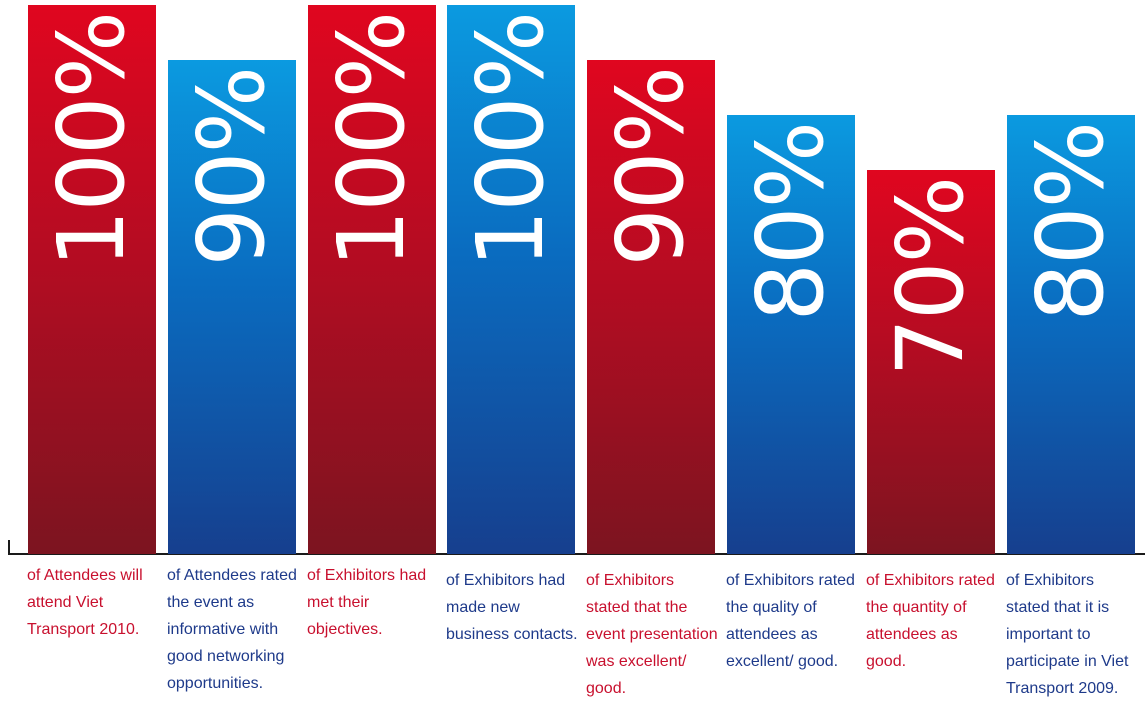 This screenshot has width=1145, height=726. Describe the element at coordinates (232, 307) in the screenshot. I see `bar-2: 90%` at that location.